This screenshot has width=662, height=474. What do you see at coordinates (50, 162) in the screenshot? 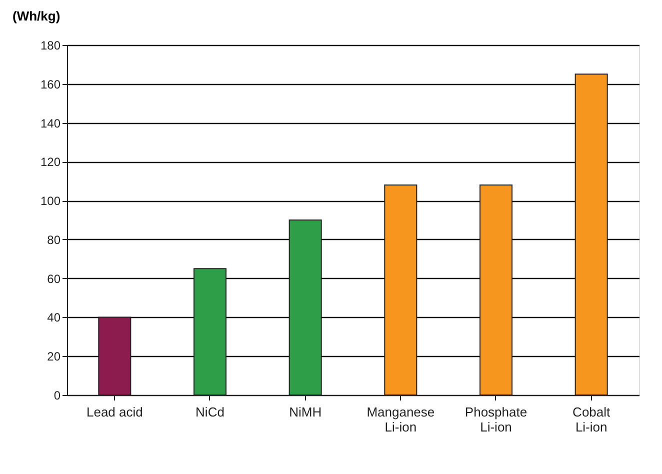
I see `y-tick-label: 120` at bounding box center [50, 162].